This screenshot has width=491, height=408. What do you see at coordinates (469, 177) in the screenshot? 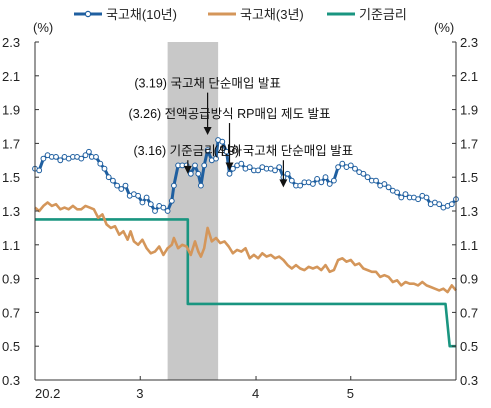
I see `y-tick-label-right: 1.5` at bounding box center [469, 177].